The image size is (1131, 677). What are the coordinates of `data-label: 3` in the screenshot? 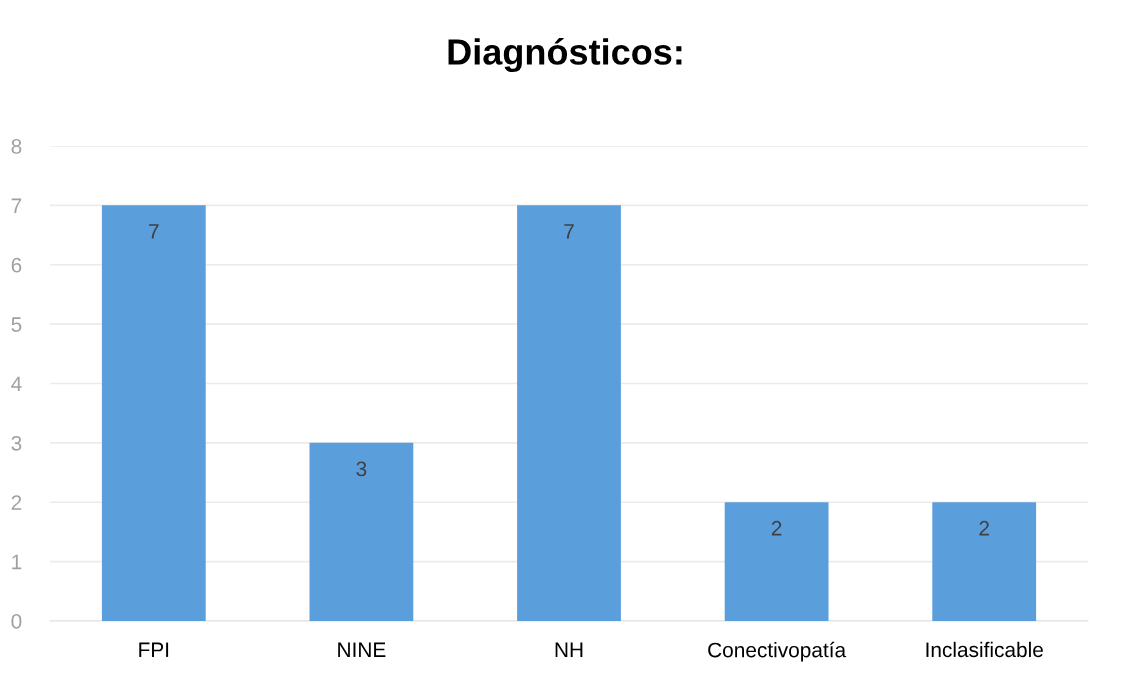 It's located at (361, 469).